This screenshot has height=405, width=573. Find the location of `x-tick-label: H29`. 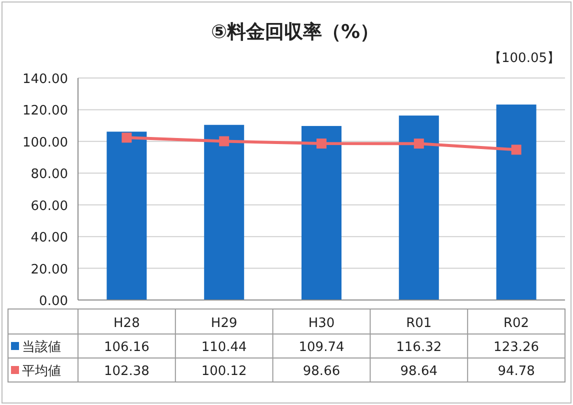

x-tick-label: H29 is located at coordinates (224, 323).